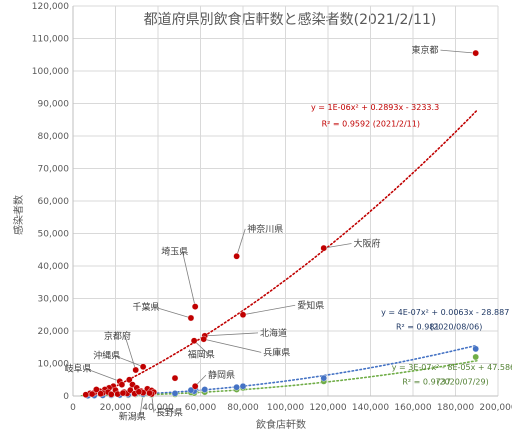  Describe the element at coordinates (54, 105) in the screenshot. I see `y-tick-label: 90,000` at that location.